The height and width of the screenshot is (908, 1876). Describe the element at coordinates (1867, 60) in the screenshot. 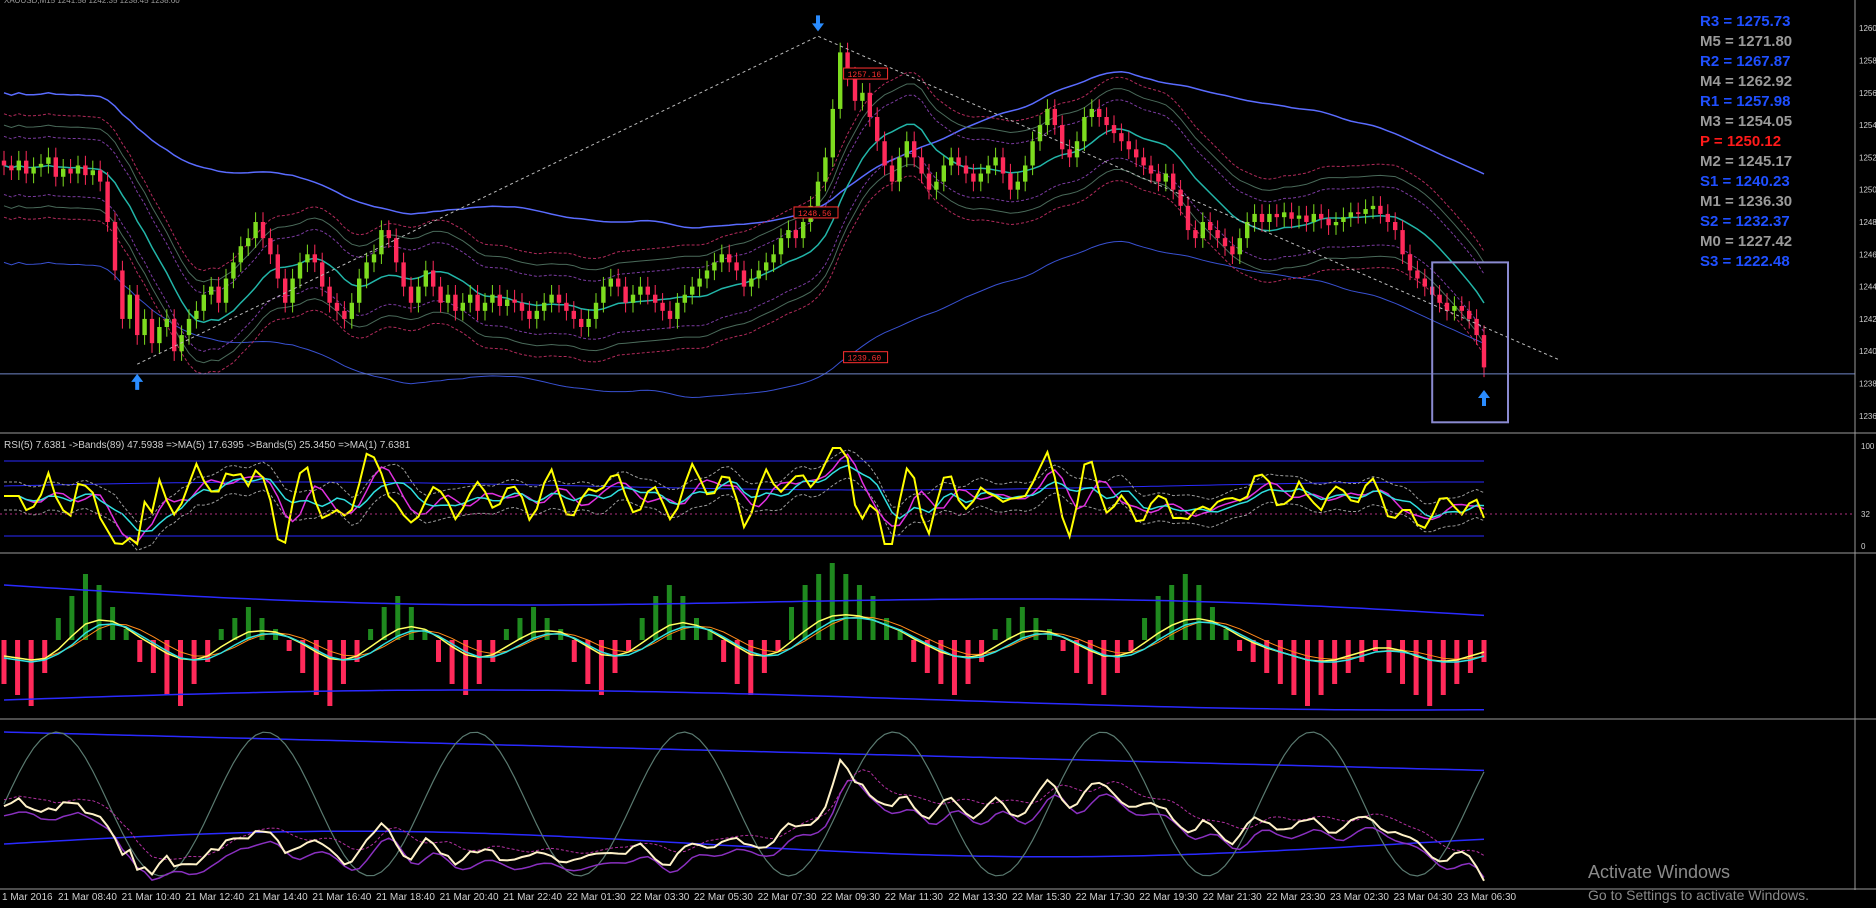

I see `price-axis-label: 1258` at that location.